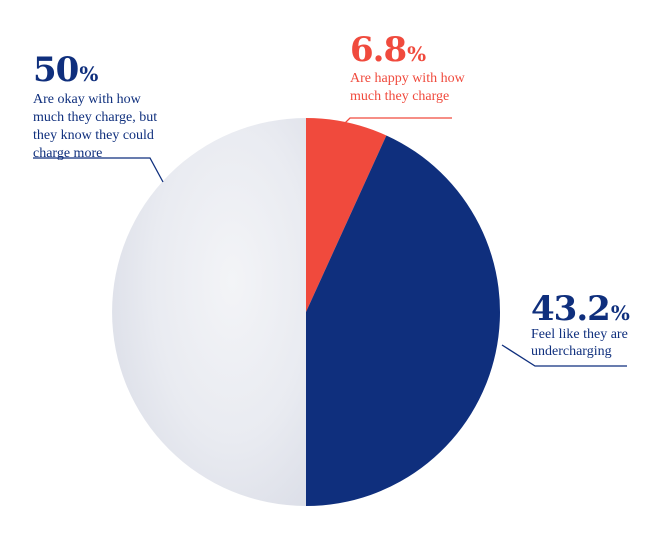 The height and width of the screenshot is (549, 671). Describe the element at coordinates (67, 153) in the screenshot. I see `label-okay-description-line: charge more` at that location.